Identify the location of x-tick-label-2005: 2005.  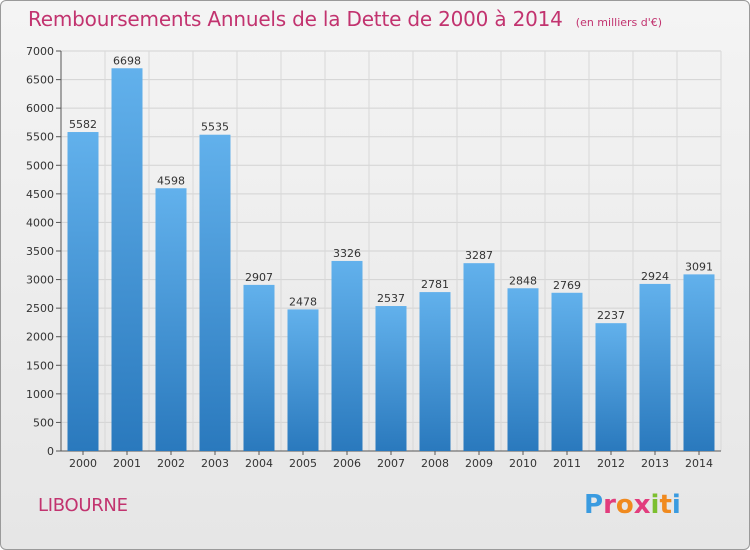
(303, 463).